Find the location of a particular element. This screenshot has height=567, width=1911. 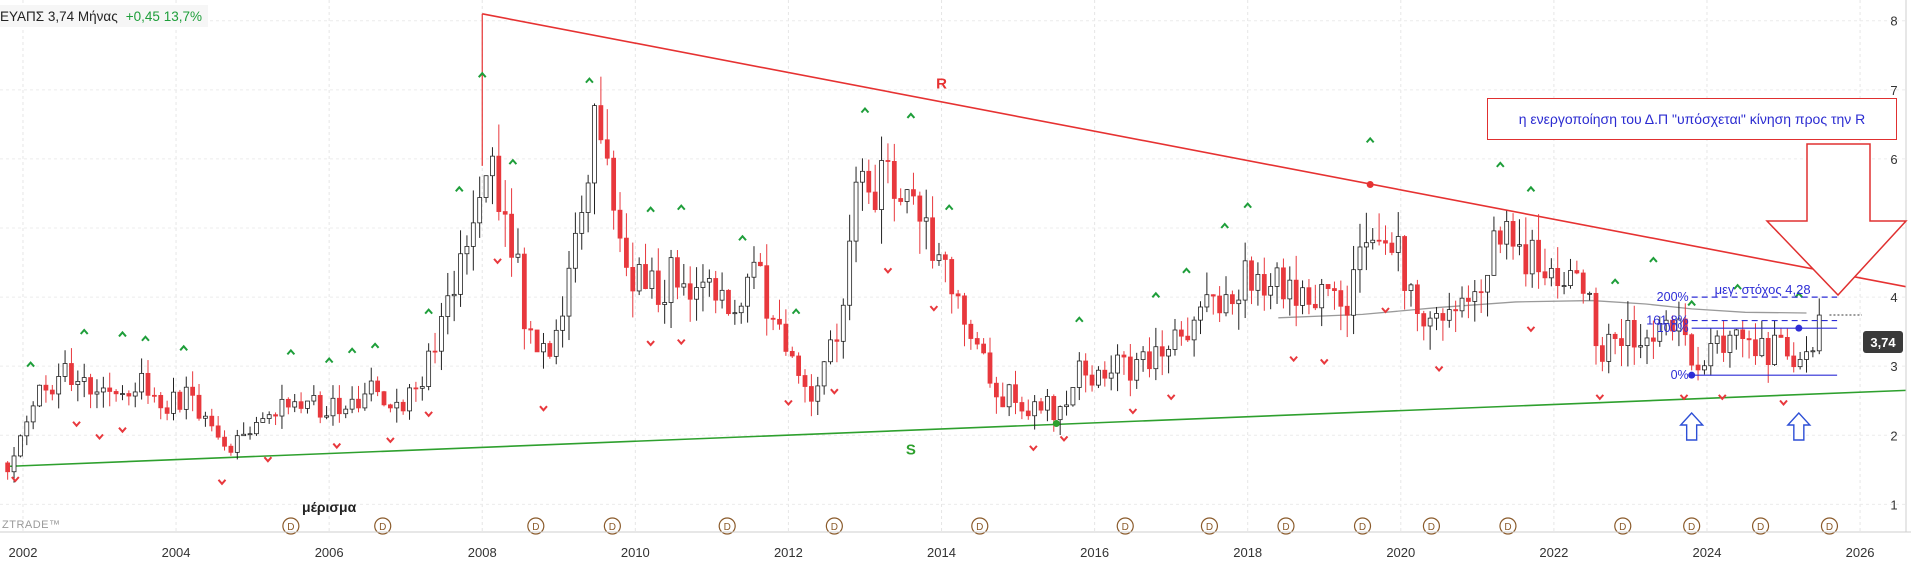

annotations is located at coordinates (1793, 292).